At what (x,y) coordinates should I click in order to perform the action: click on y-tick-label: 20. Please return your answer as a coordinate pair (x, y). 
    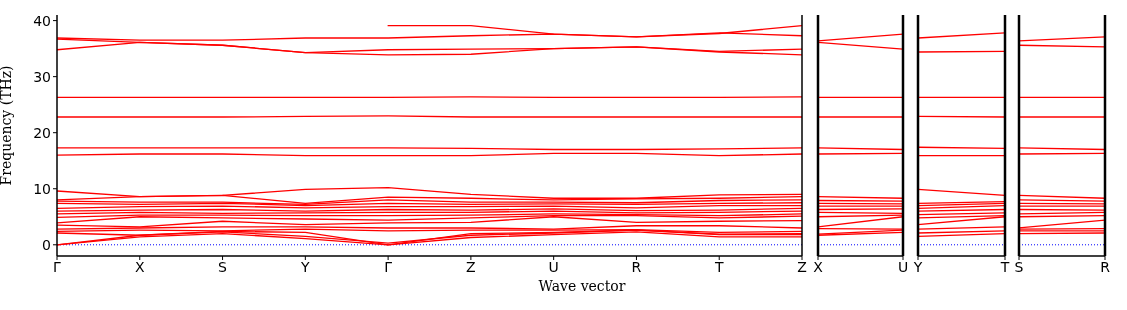
    Looking at the image, I should click on (42, 132).